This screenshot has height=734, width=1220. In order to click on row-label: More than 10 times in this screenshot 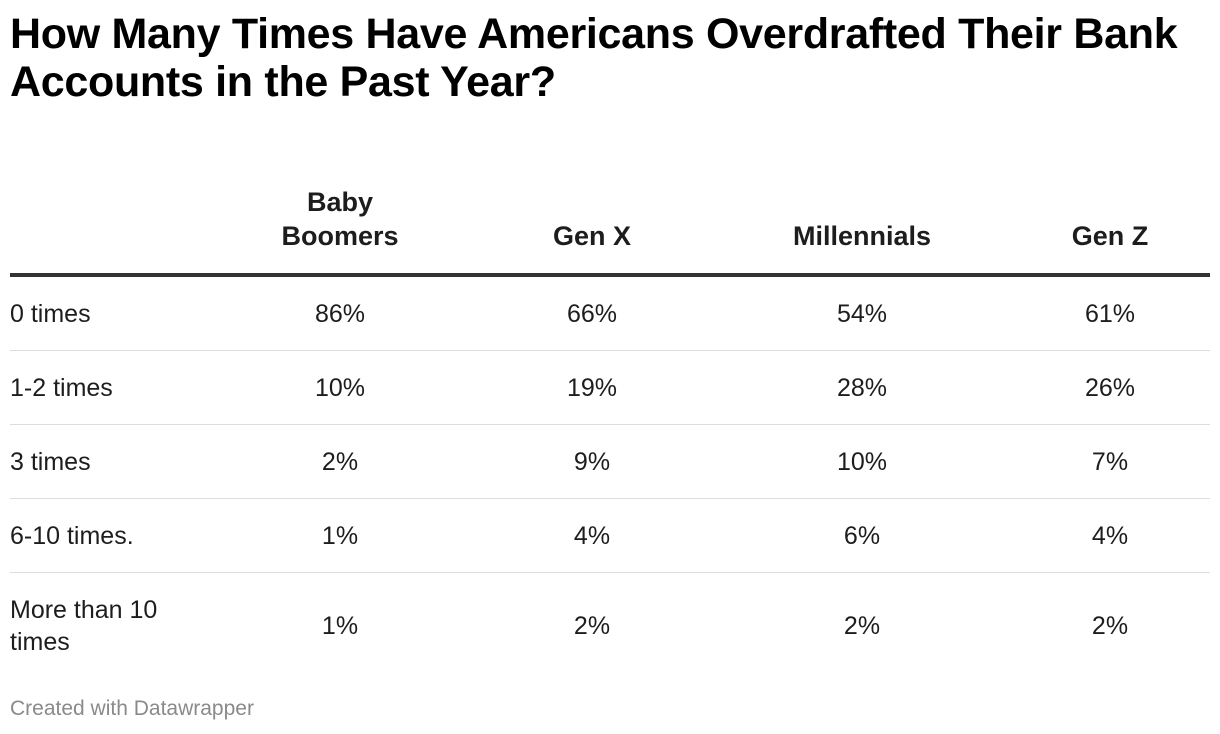, I will do `click(84, 626)`.